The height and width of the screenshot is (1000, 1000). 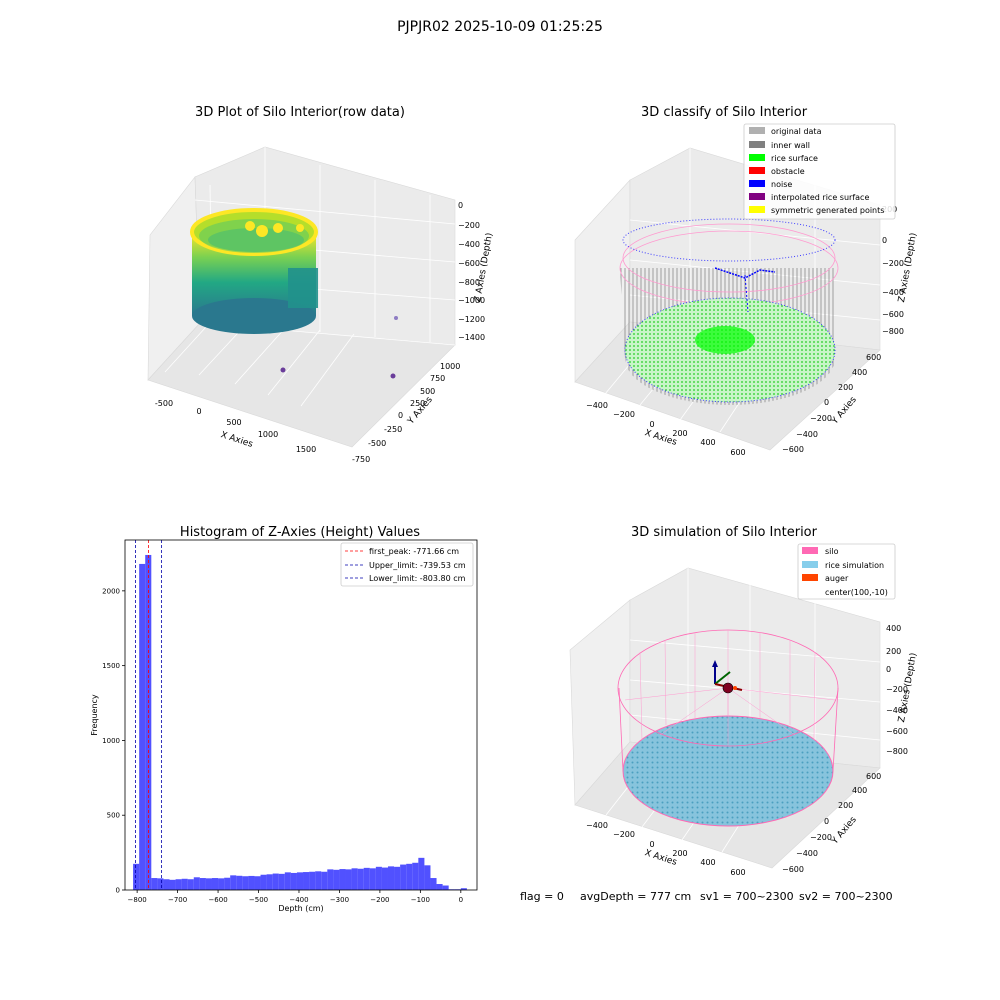 What do you see at coordinates (405, 578) in the screenshot?
I see `histogram-legend-item: Lower_limit: -803.80 cm` at bounding box center [405, 578].